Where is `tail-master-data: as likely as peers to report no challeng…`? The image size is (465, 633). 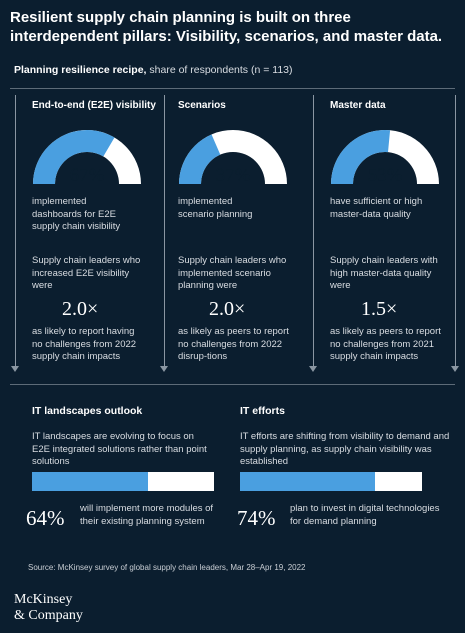
tail-master-data: as likely as peers to report no challeng… is located at coordinates (385, 344).